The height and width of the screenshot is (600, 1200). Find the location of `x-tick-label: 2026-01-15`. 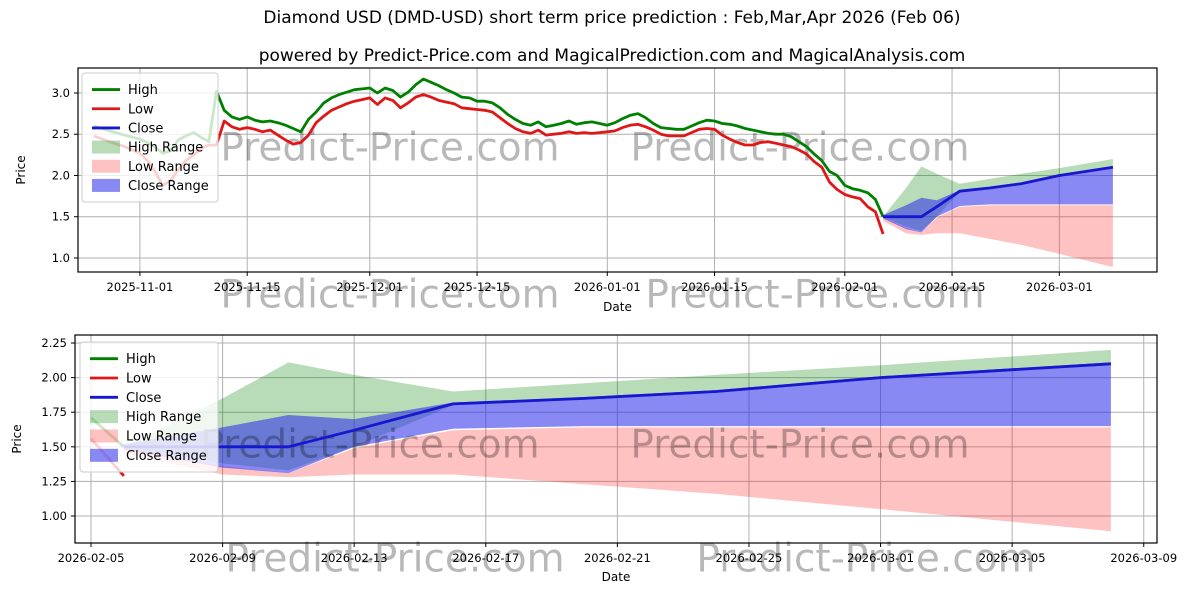

x-tick-label: 2026-01-15 is located at coordinates (714, 287).